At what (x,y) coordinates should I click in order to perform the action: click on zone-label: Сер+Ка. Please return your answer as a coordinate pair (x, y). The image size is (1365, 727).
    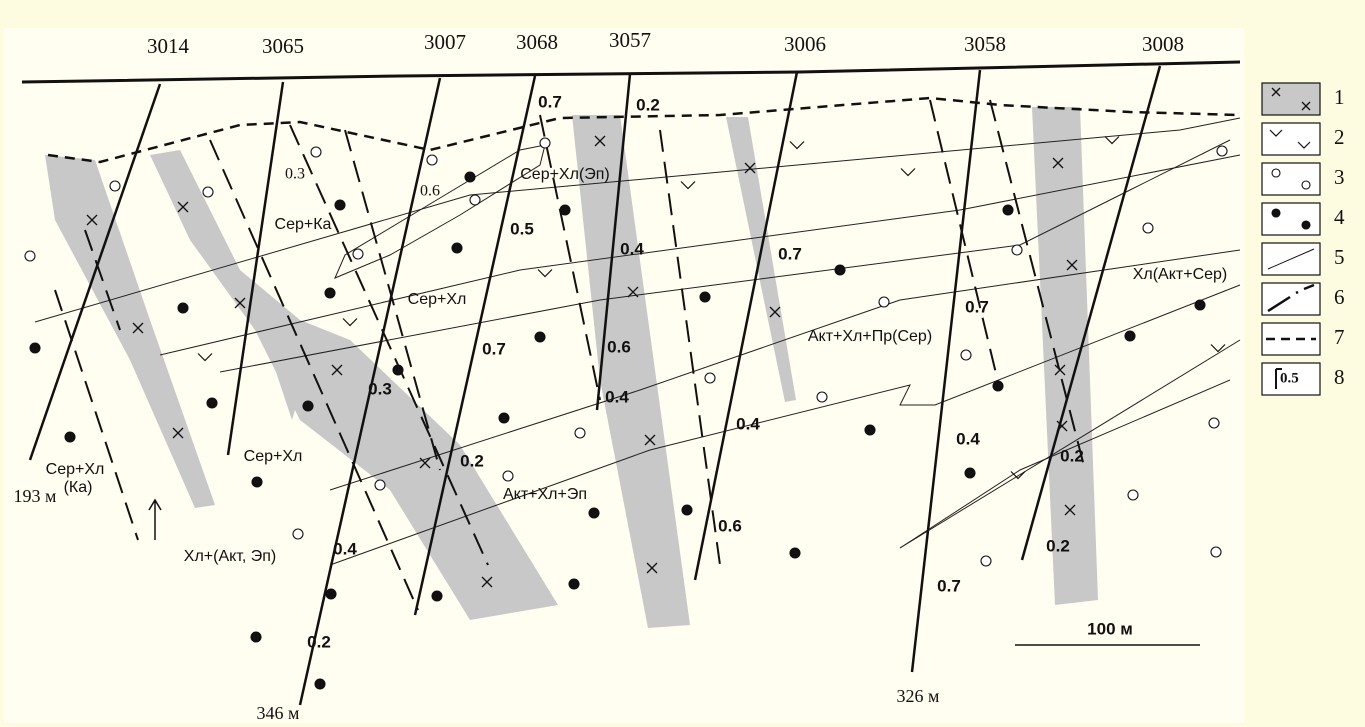
    Looking at the image, I should click on (303, 224).